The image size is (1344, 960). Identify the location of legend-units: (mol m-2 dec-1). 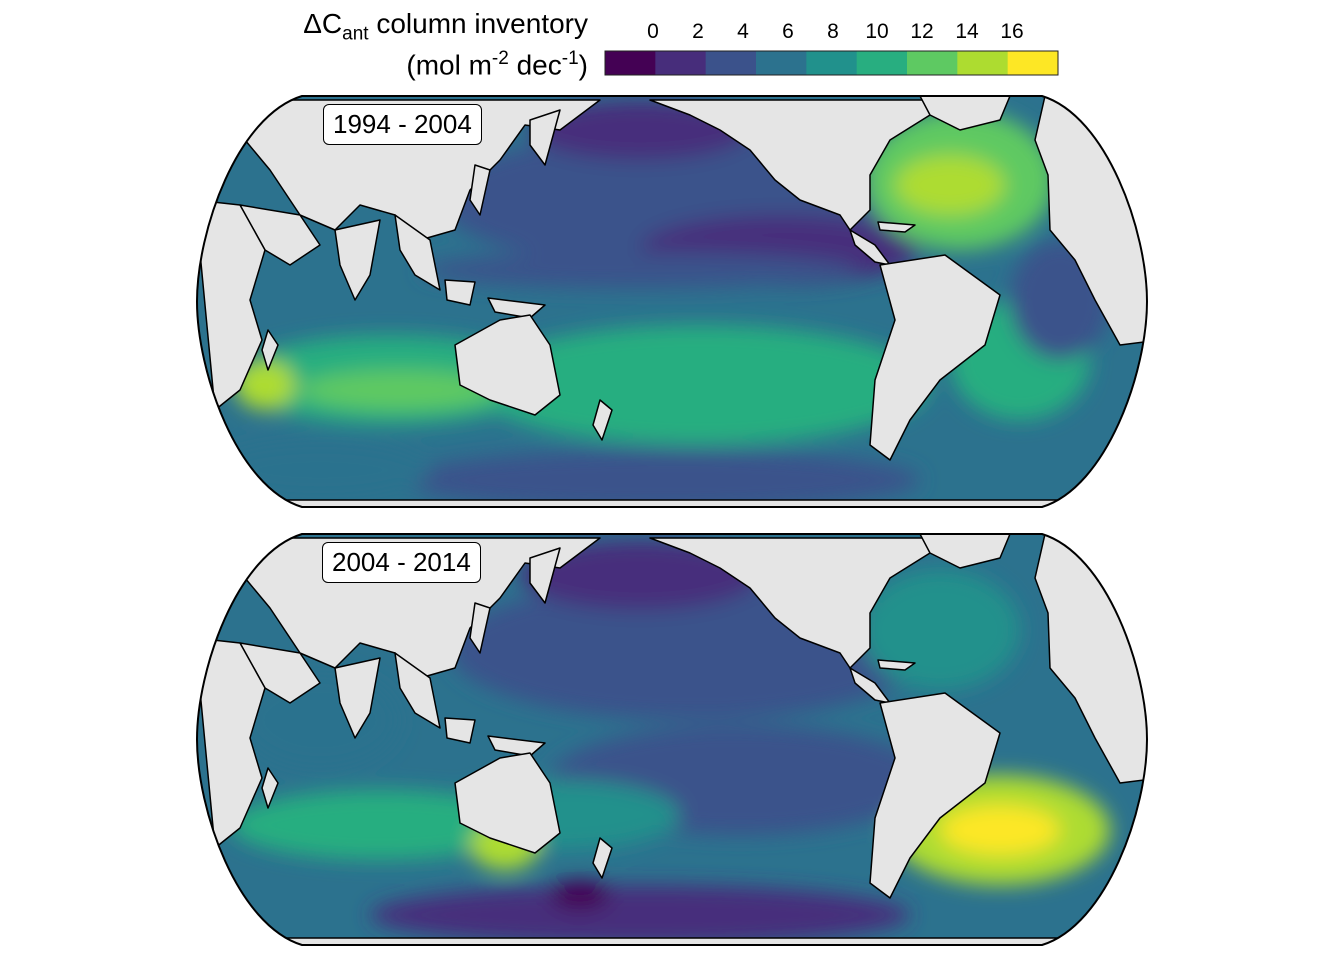
(497, 64).